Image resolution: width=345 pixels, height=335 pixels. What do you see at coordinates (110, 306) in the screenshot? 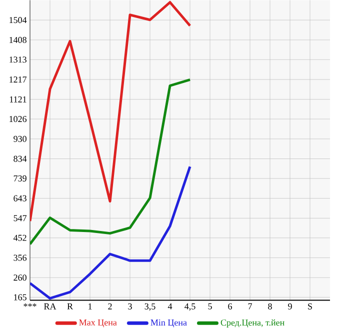
I see `x-tick-label: 2` at bounding box center [110, 306].